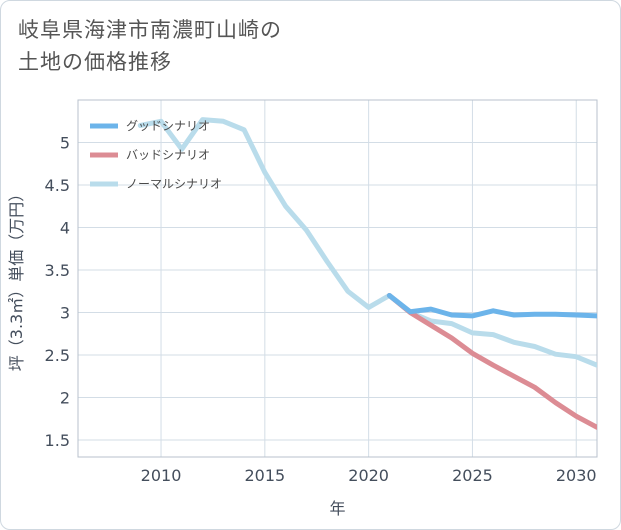  What do you see at coordinates (491, 361) in the screenshot?
I see `bad-scenario-line` at bounding box center [491, 361].